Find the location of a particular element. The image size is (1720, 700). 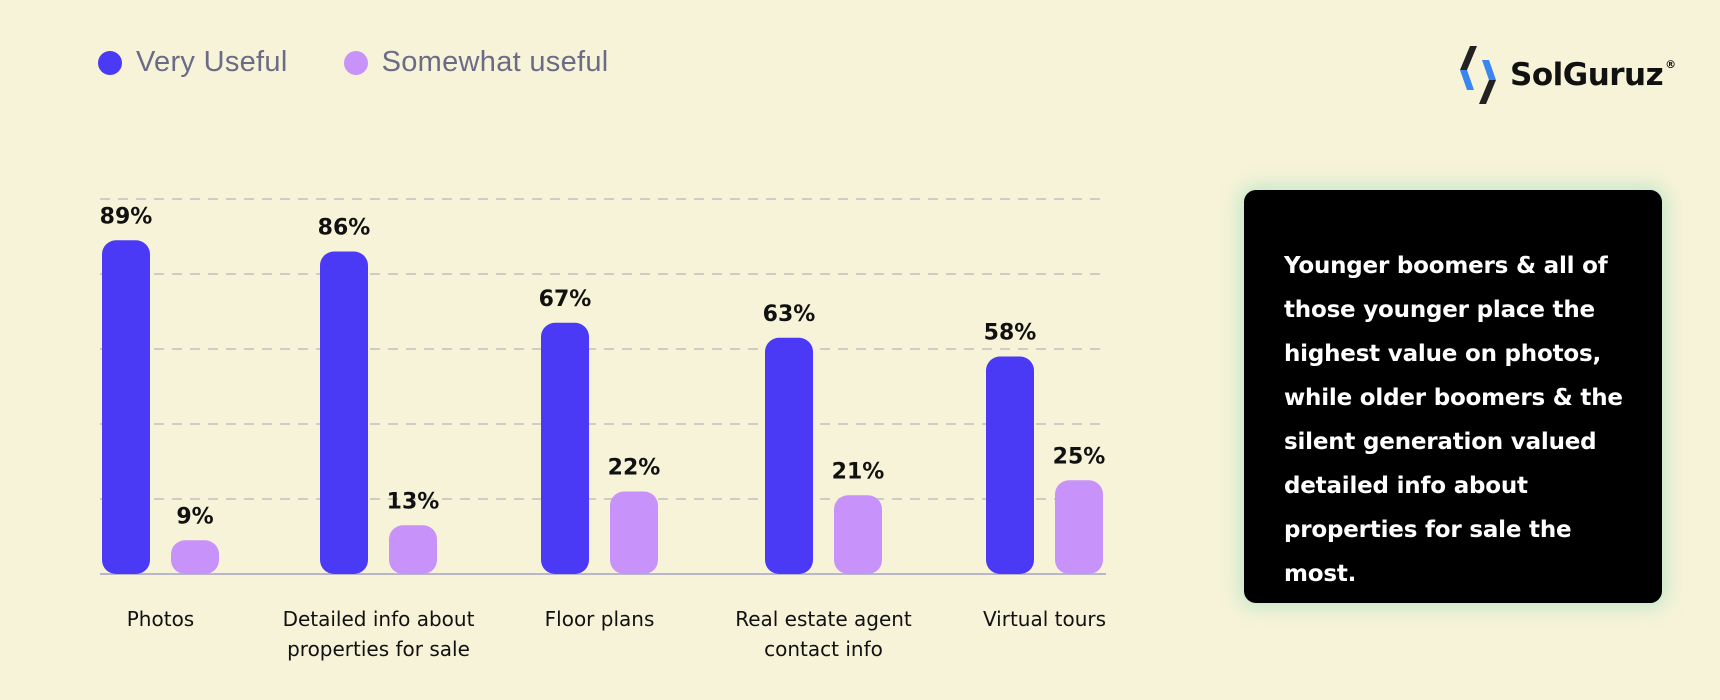

legend-label-very-useful: Very Useful is located at coordinates (212, 62).